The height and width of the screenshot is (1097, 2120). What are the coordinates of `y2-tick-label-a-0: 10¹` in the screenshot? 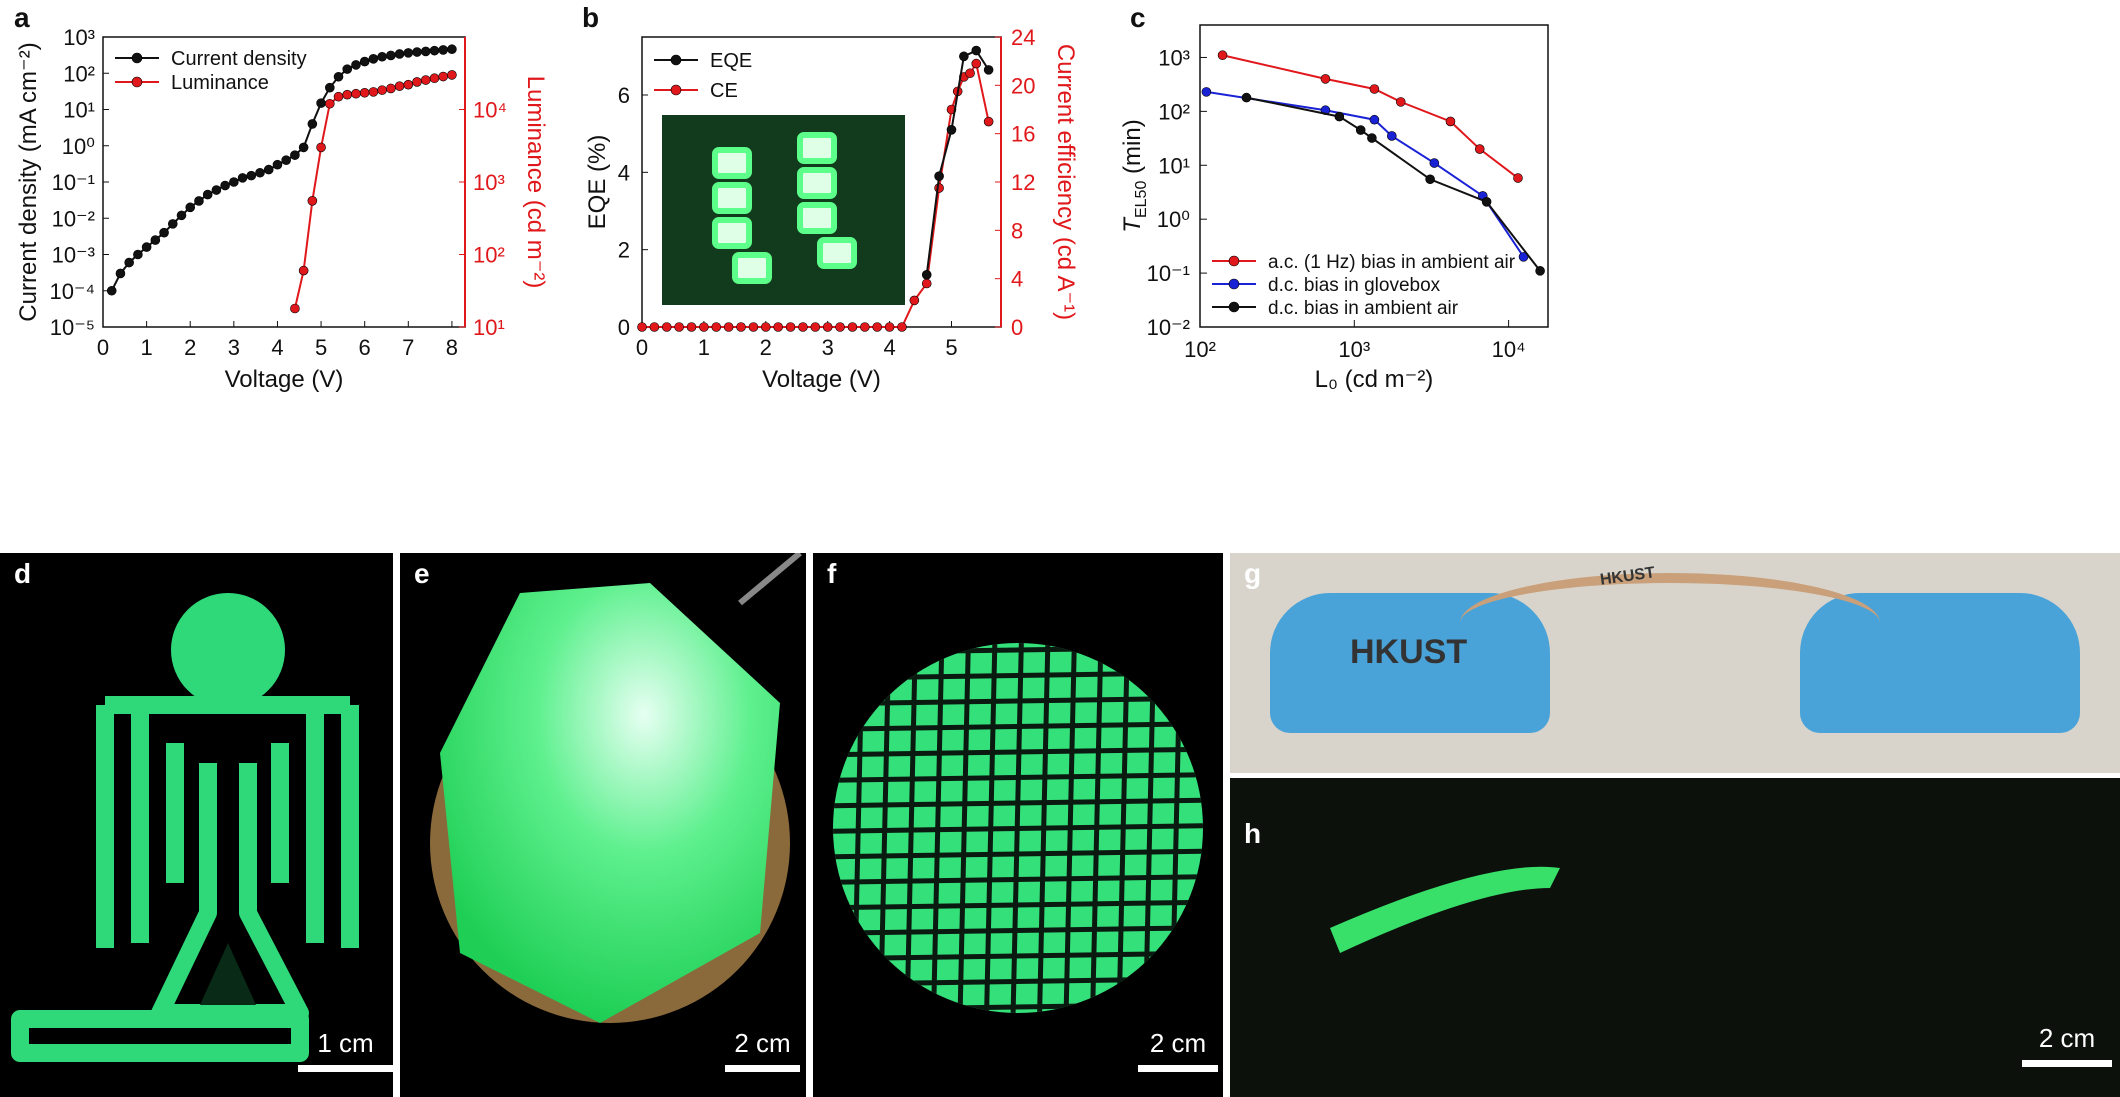 It's located at (489, 327).